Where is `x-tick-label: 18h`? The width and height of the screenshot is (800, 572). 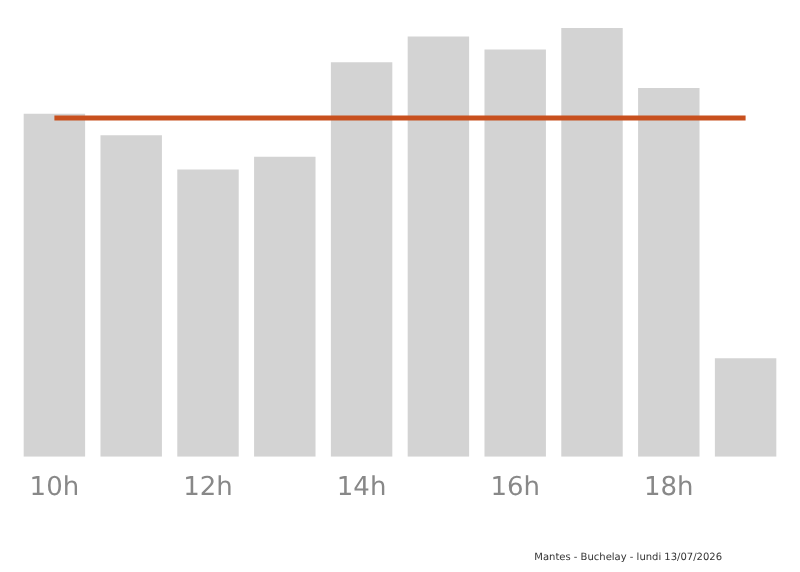
x-tick-label: 18h is located at coordinates (669, 488).